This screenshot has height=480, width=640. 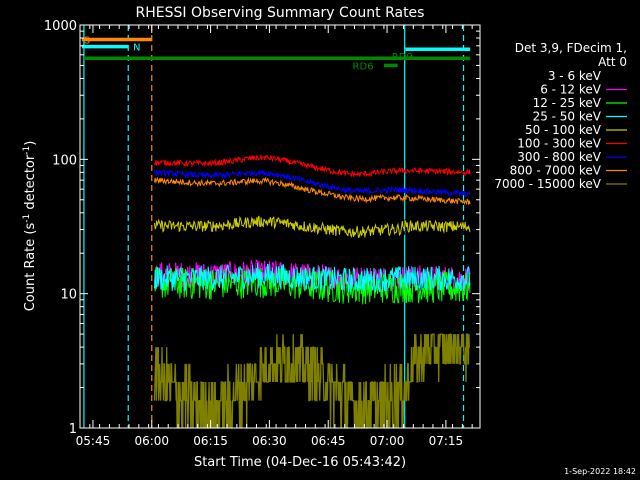 I want to click on x-tick-label: 07:15, so click(x=446, y=441).